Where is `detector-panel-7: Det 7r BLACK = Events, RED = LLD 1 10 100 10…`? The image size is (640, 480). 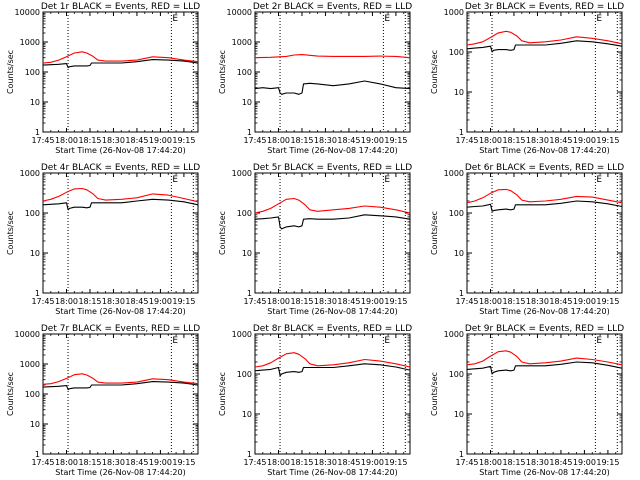
detector-panel-7: Det 7r BLACK = Events, RED = LLD 1 10 100 10… is located at coordinates (103, 400).